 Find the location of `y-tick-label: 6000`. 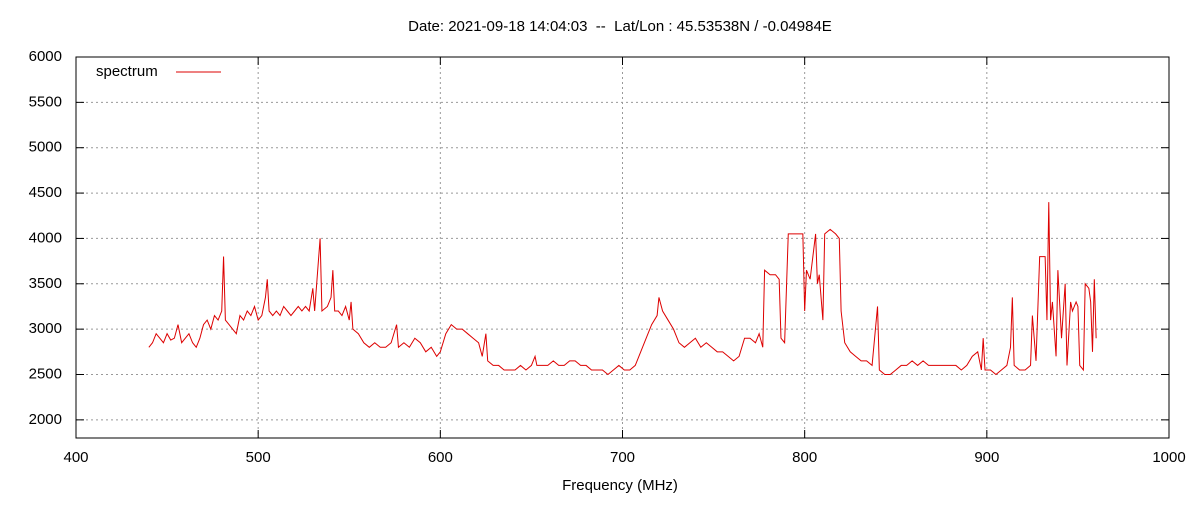

y-tick-label: 6000 is located at coordinates (45, 56).